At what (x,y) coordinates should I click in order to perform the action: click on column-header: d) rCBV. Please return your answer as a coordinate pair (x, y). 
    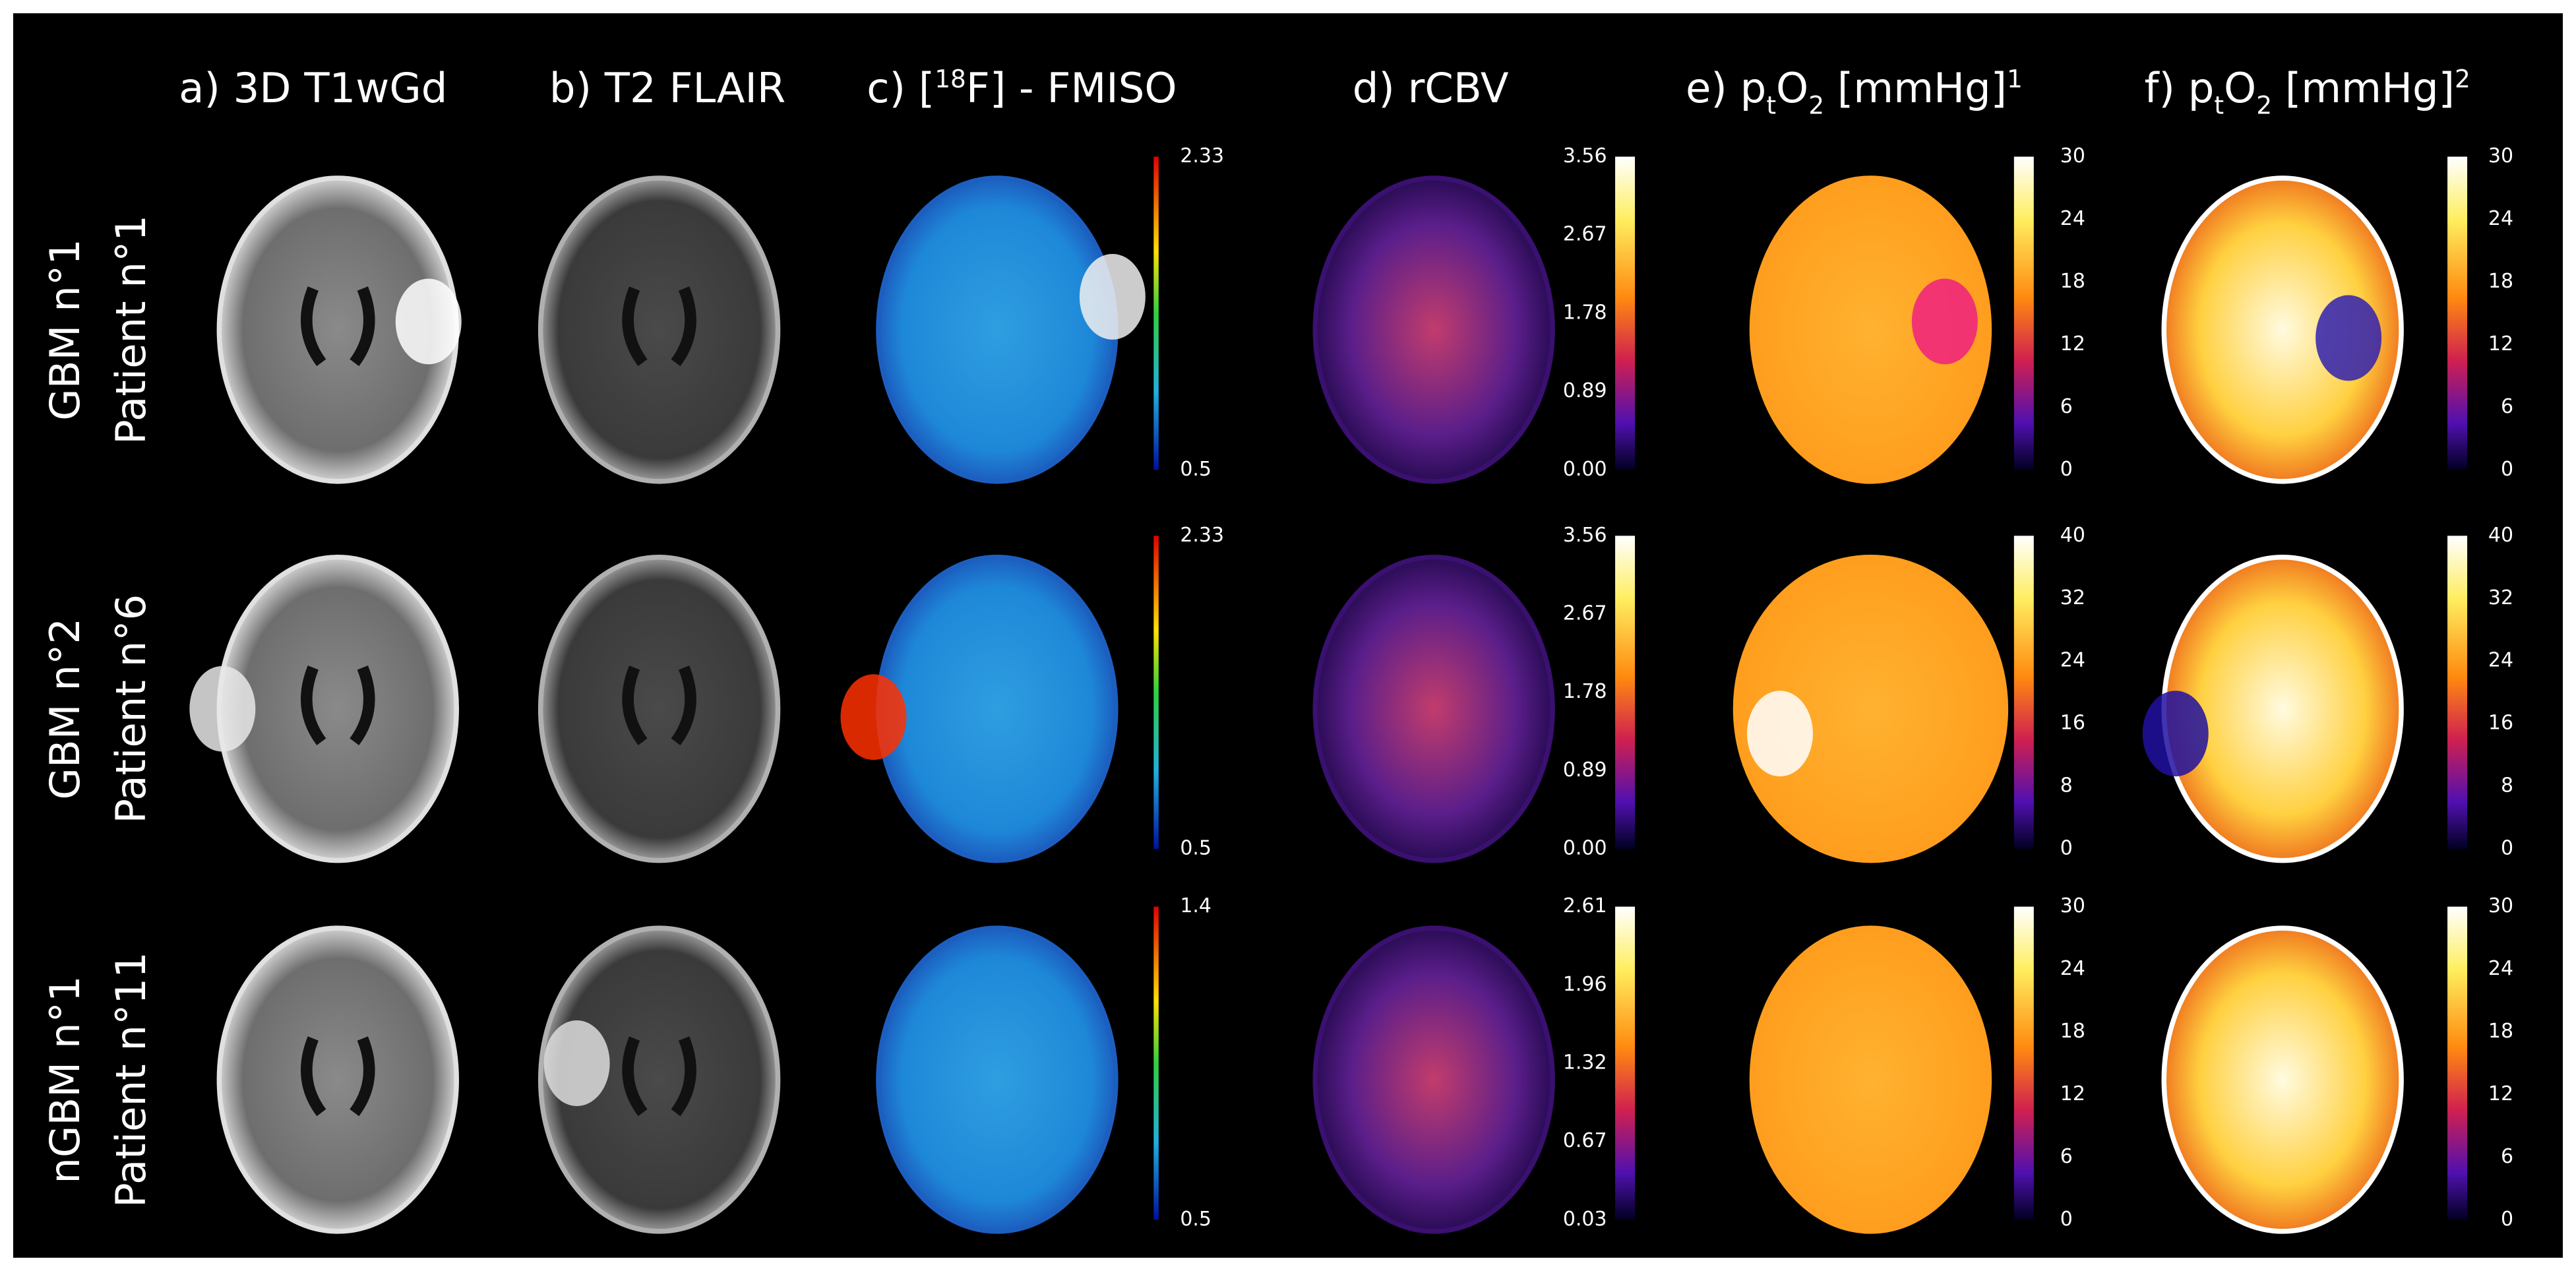
    Looking at the image, I should click on (1431, 88).